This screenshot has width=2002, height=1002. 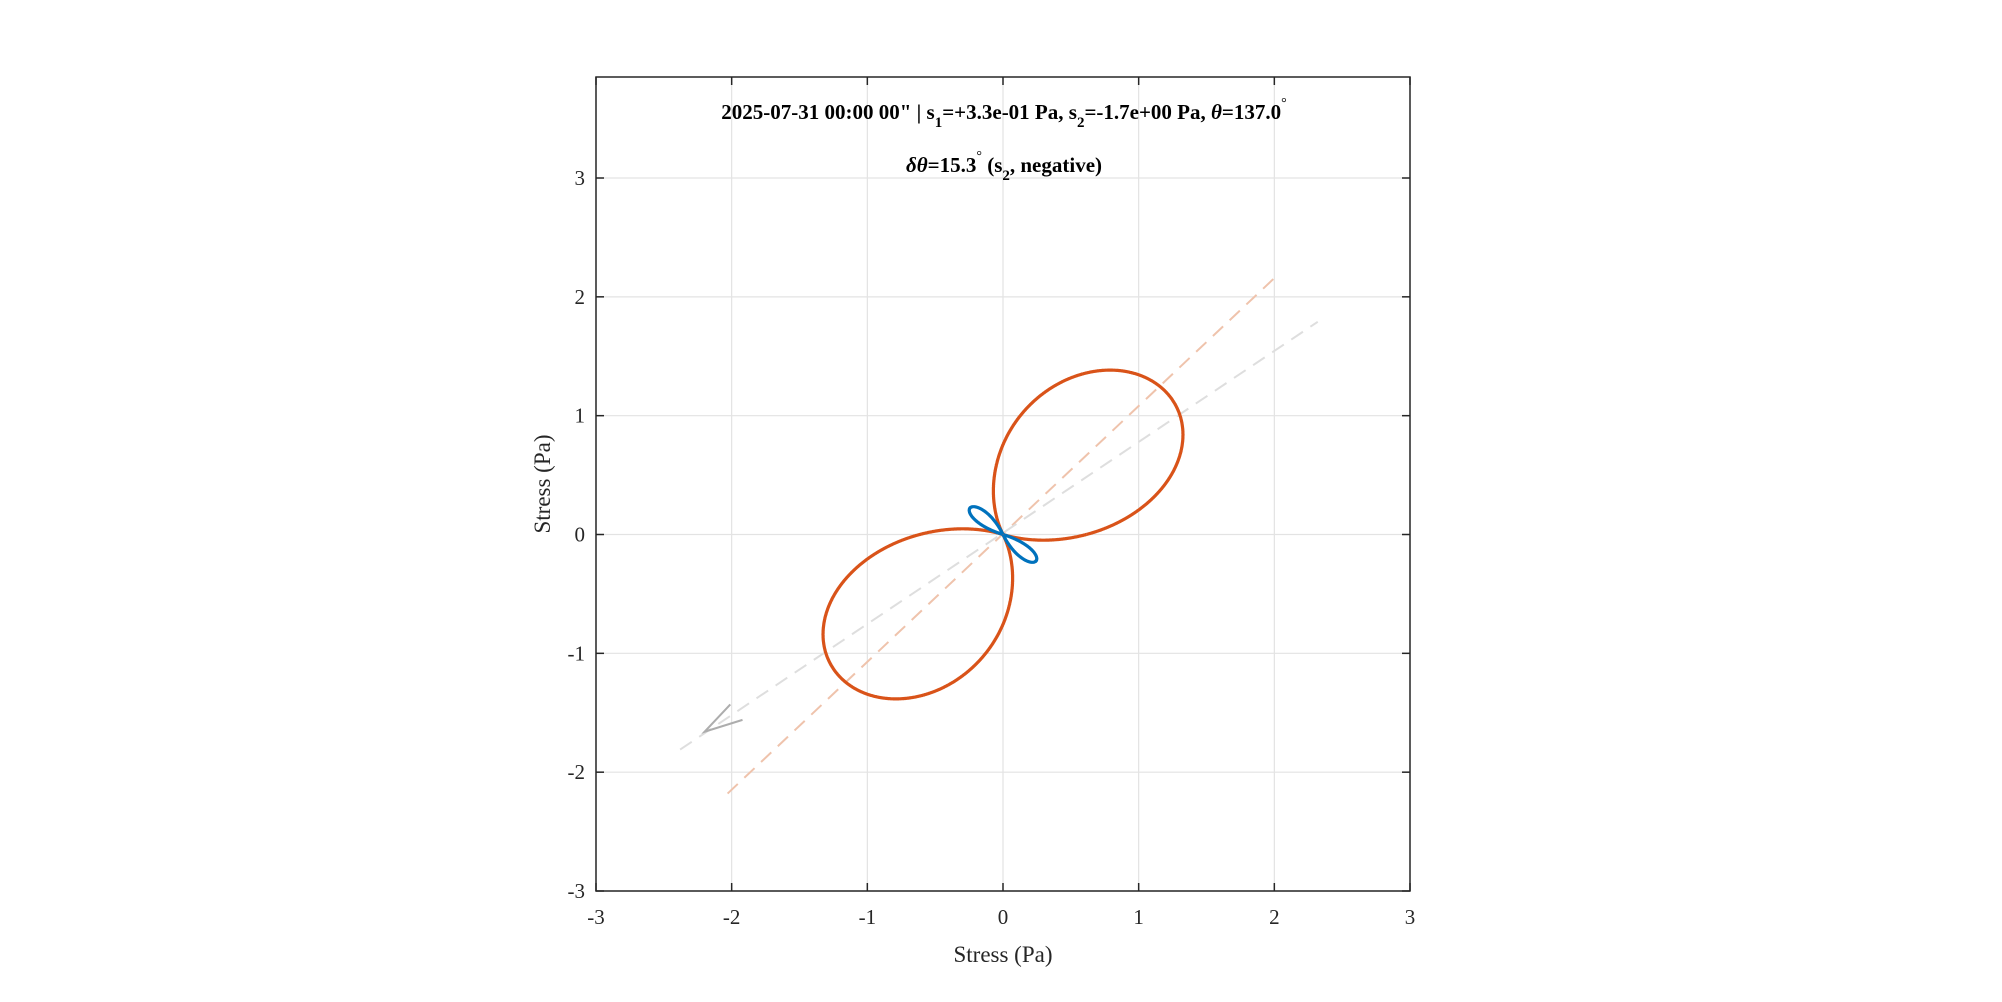 What do you see at coordinates (732, 917) in the screenshot?
I see `x-tick-label: -2` at bounding box center [732, 917].